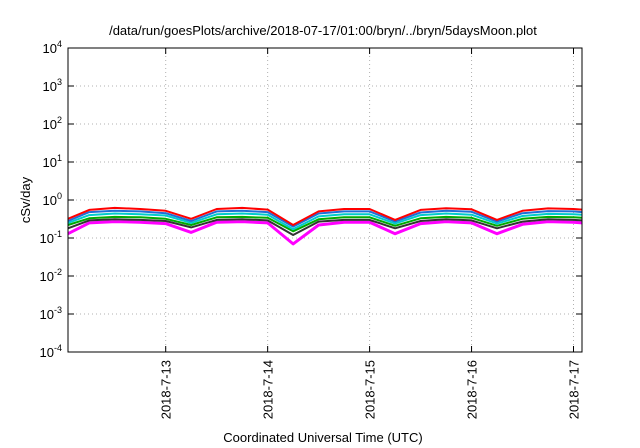 This screenshot has height=448, width=640. I want to click on y-tick-label: 10¹, so click(52, 161).